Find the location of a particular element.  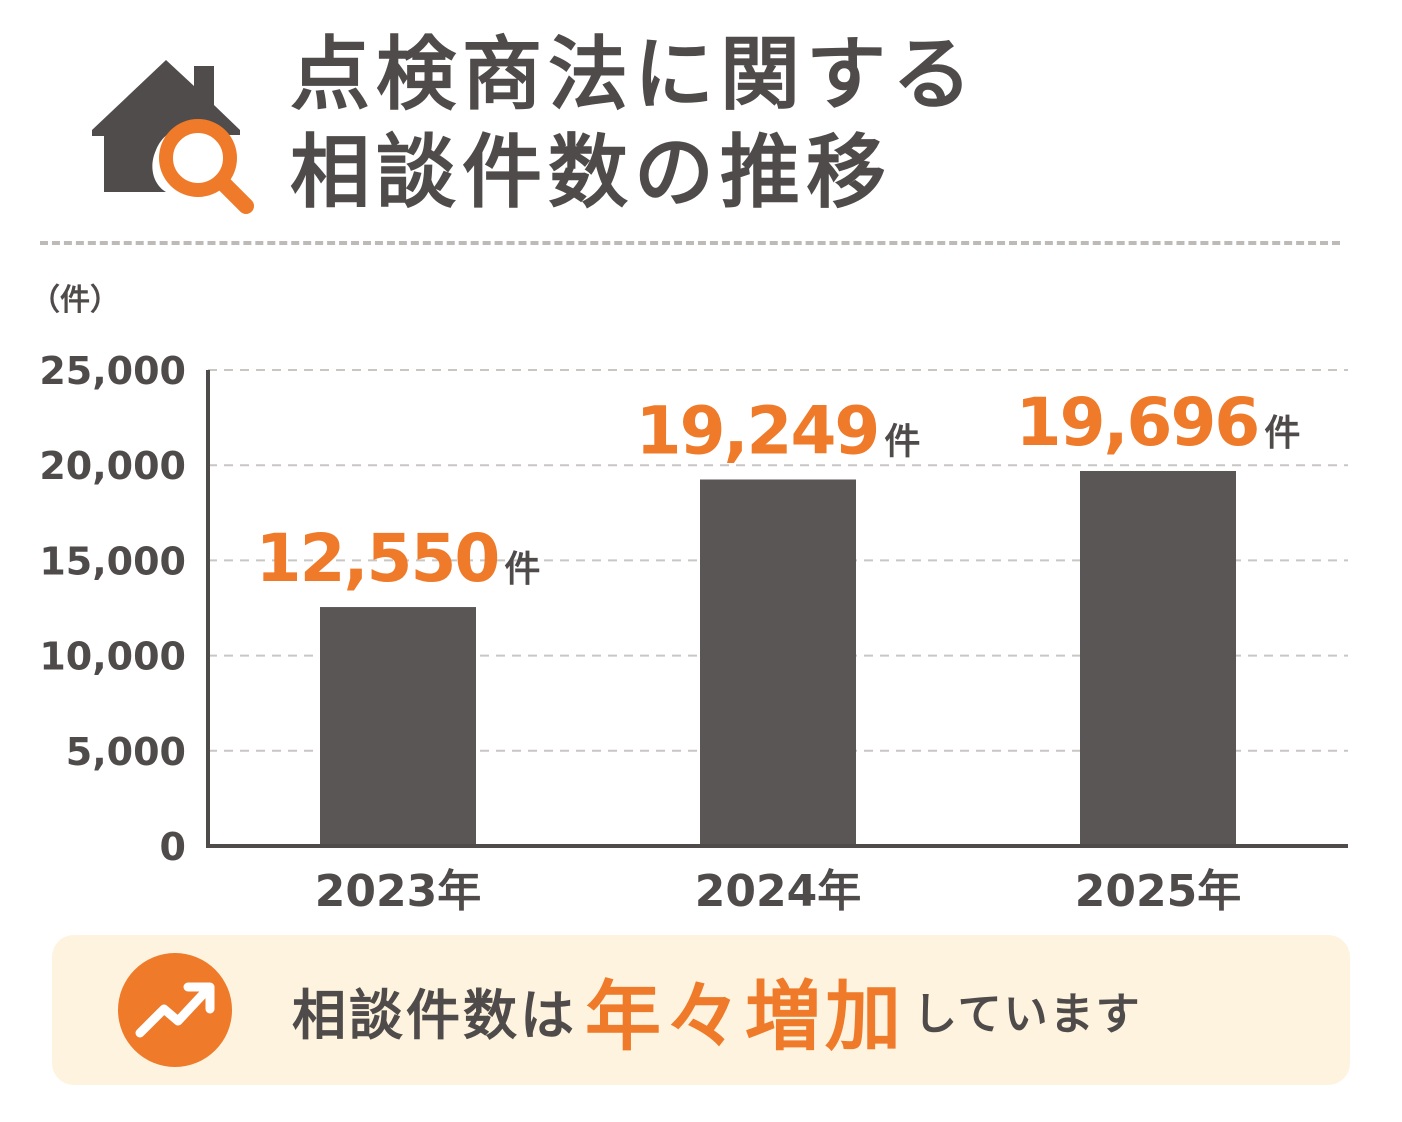

y-tick-label: 20,000 is located at coordinates (112, 466).